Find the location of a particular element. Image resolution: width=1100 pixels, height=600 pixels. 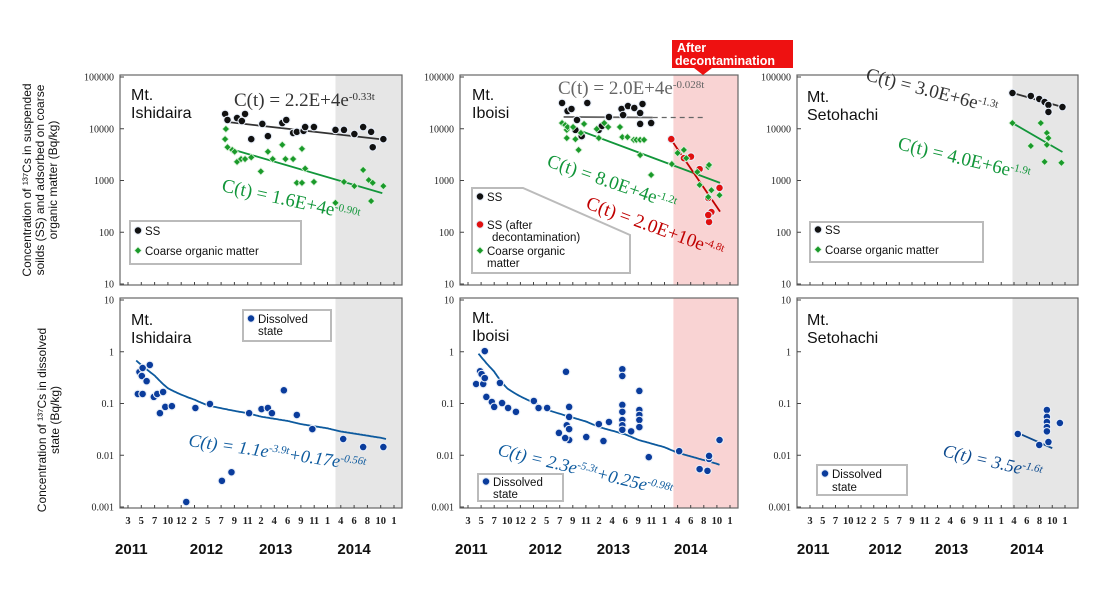

banner-arrow-shape is located at coordinates (732, 57).